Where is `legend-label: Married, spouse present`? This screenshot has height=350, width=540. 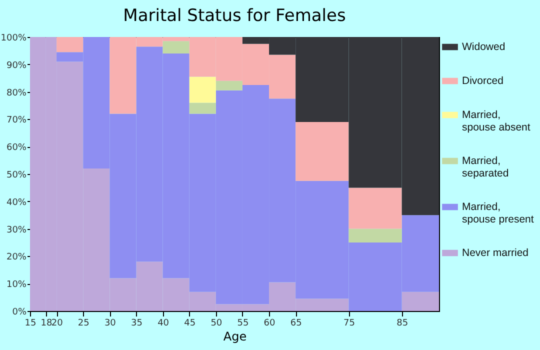 legend-label: Married, spouse present is located at coordinates (498, 213).